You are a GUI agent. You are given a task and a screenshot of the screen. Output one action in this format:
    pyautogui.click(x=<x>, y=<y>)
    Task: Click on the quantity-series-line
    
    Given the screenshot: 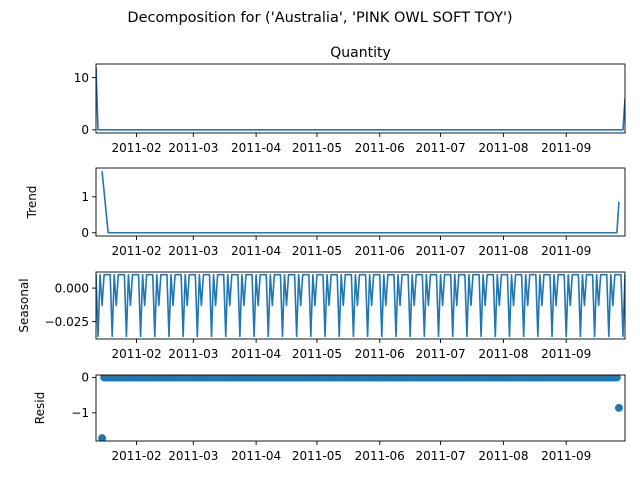 What is the action you would take?
    pyautogui.click(x=360, y=99)
    